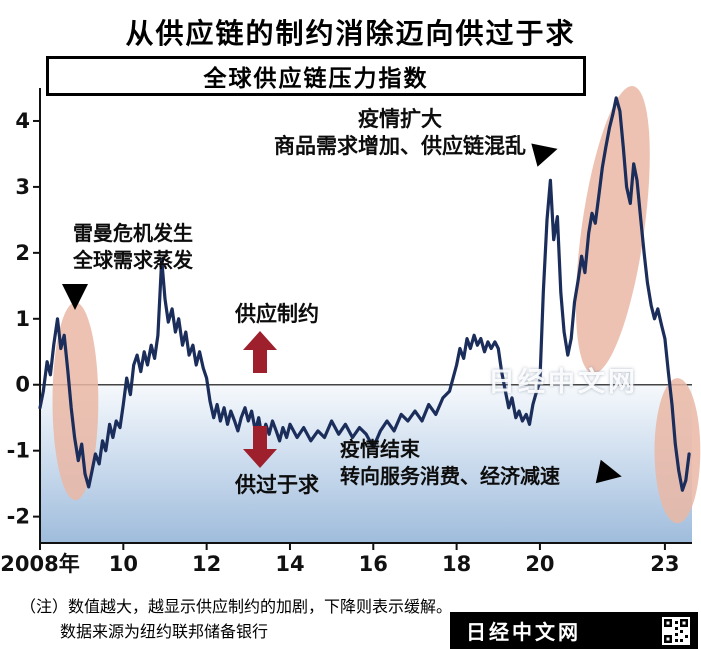  What do you see at coordinates (22, 187) in the screenshot?
I see `y-tick-label: 3` at bounding box center [22, 187].